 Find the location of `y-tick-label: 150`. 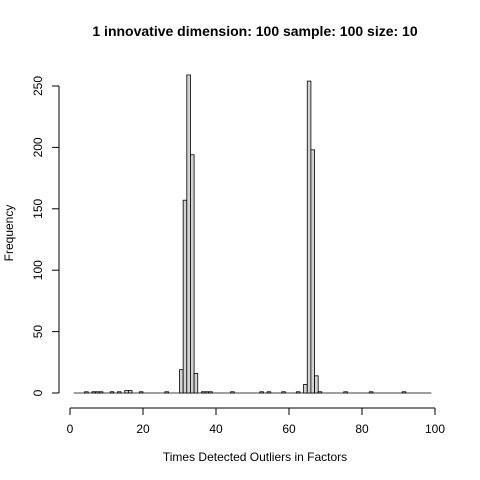

y-tick-label: 150 is located at coordinates (38, 208).